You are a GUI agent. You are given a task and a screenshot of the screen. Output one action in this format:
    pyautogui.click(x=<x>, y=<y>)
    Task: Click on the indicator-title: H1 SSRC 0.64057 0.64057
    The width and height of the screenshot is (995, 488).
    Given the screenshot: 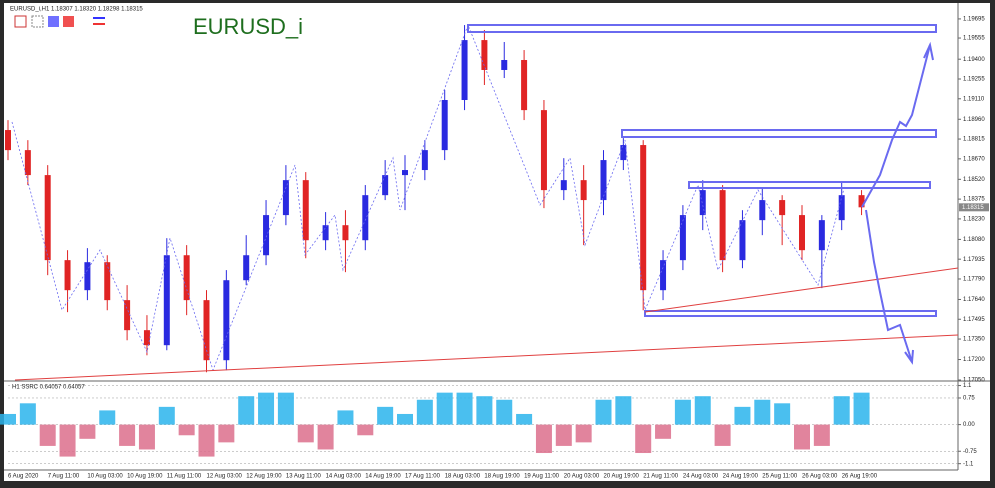 What is the action you would take?
    pyautogui.click(x=48, y=388)
    